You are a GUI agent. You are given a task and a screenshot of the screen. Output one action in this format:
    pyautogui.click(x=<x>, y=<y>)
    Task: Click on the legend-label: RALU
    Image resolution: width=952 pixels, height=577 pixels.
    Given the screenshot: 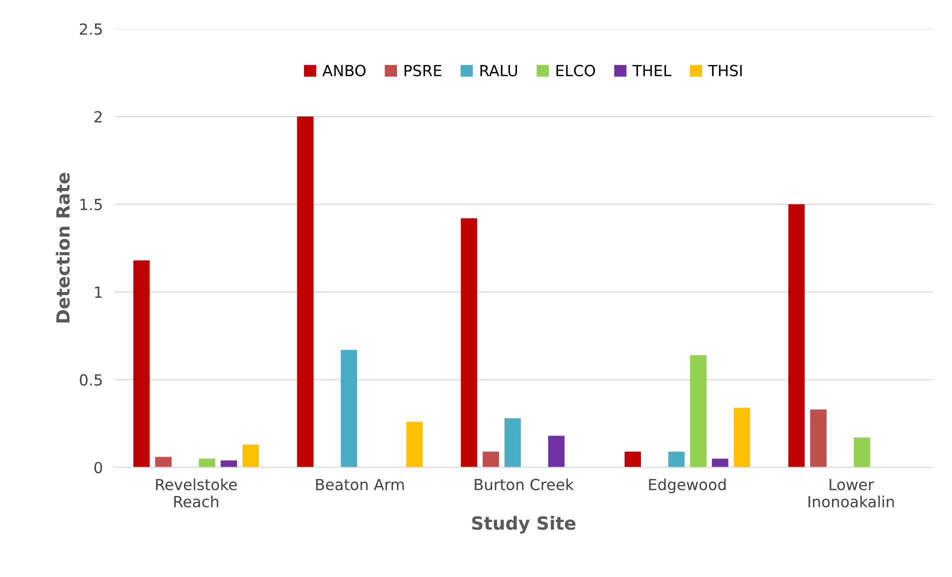 What is the action you would take?
    pyautogui.click(x=499, y=70)
    